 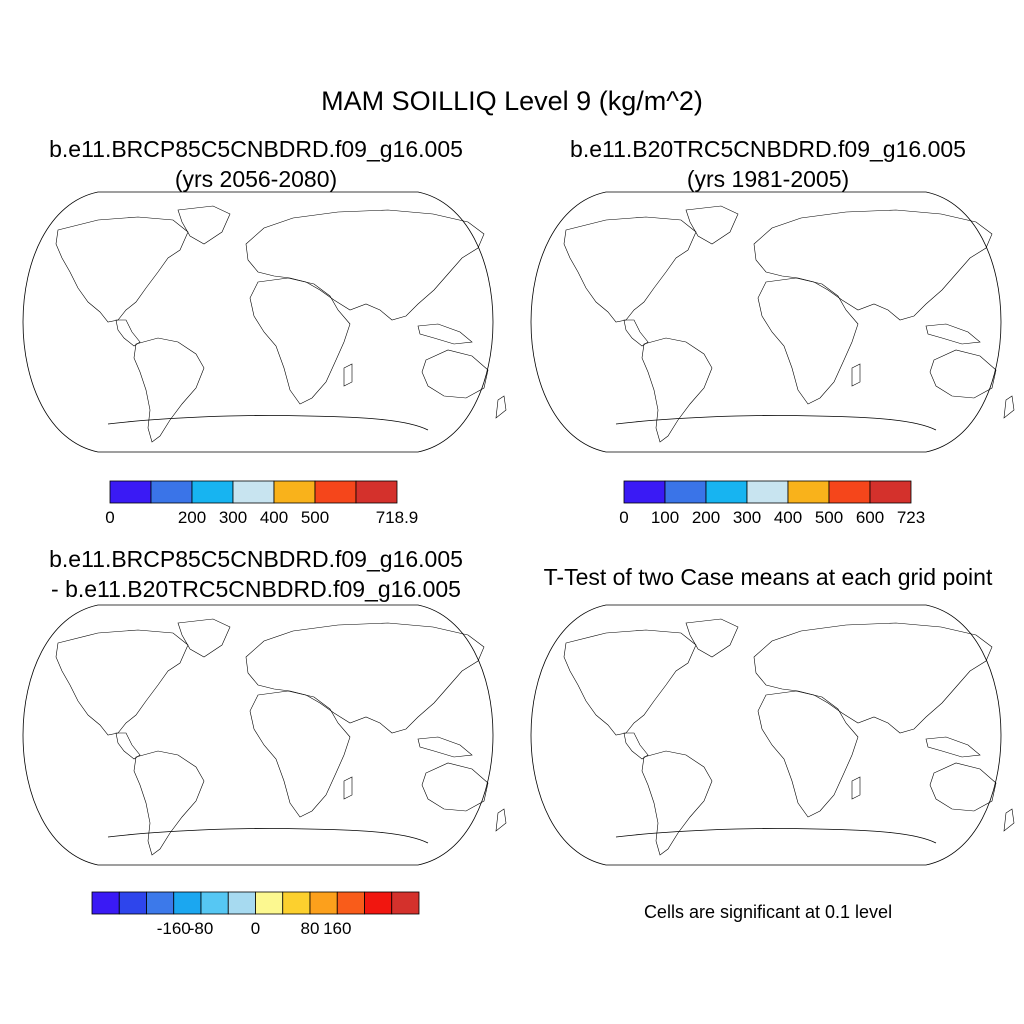 What do you see at coordinates (256, 559) in the screenshot?
I see `panel-3-title-line1: b.e11.BRCP85C5CNBDRD.f09_g16.005` at bounding box center [256, 559].